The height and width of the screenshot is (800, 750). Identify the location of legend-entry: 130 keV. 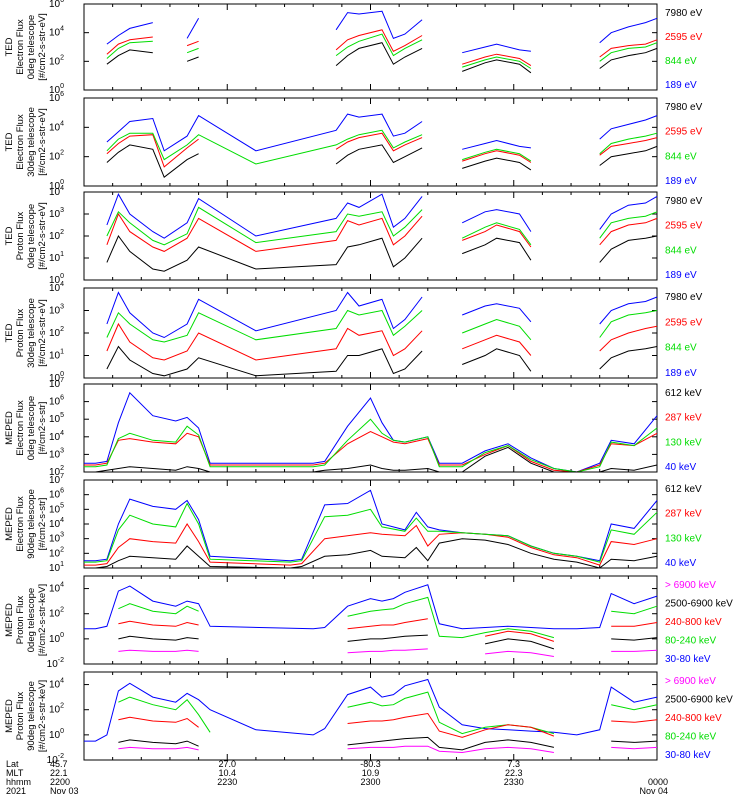
(683, 538).